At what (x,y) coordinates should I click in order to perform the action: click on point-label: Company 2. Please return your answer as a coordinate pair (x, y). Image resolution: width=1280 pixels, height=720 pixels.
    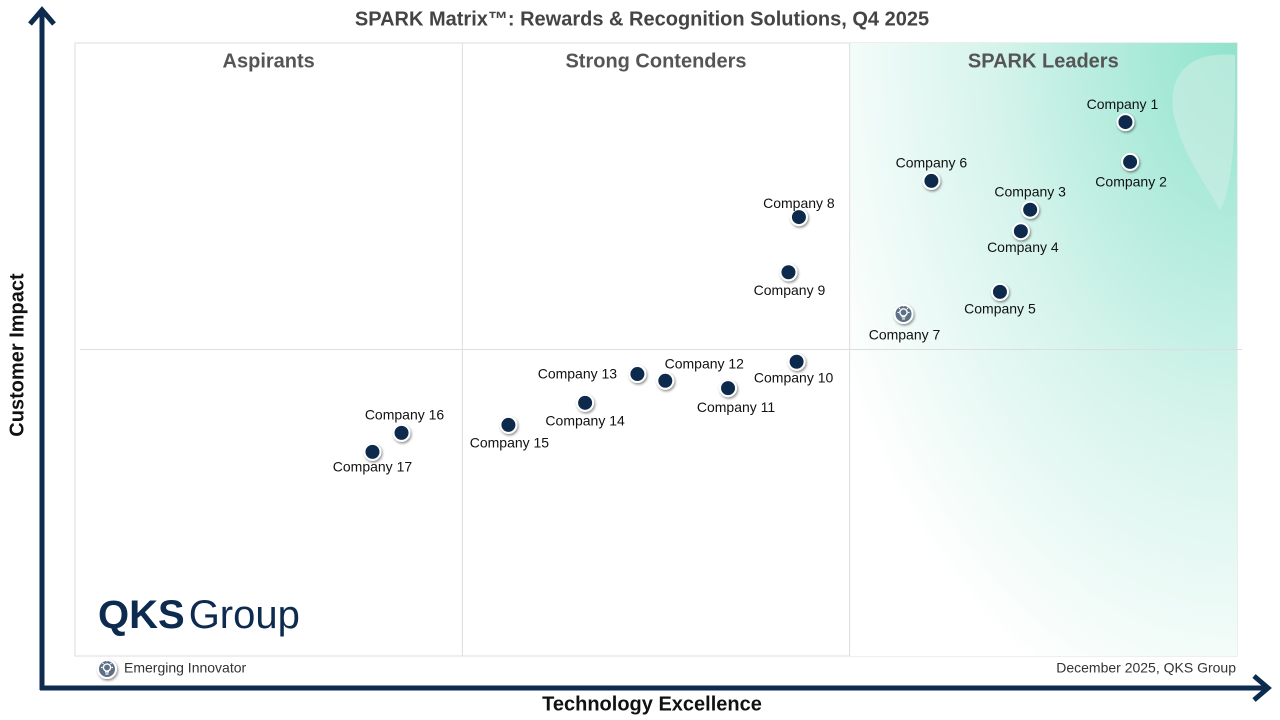
    Looking at the image, I should click on (1131, 182).